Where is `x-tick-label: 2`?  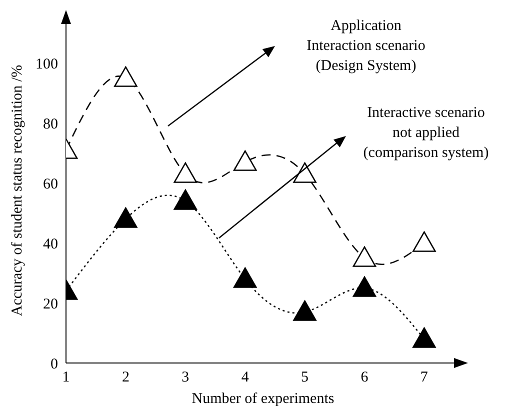
x-tick-label: 2 is located at coordinates (126, 378).